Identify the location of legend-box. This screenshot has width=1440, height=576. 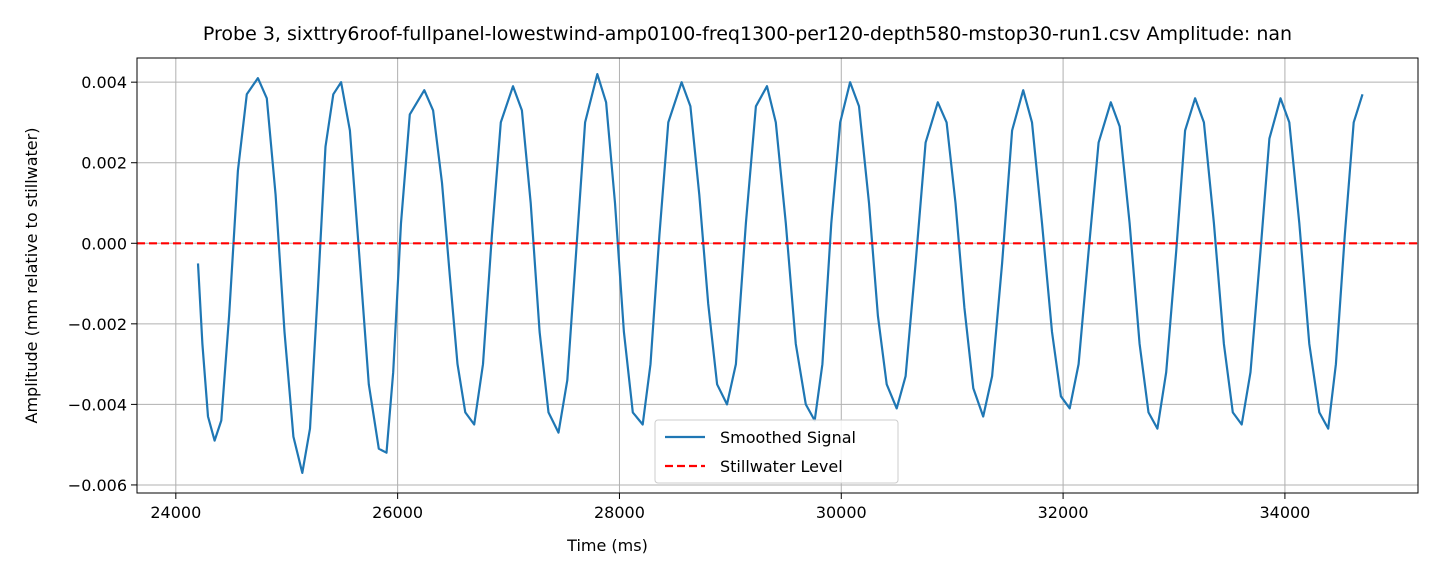
(776, 451).